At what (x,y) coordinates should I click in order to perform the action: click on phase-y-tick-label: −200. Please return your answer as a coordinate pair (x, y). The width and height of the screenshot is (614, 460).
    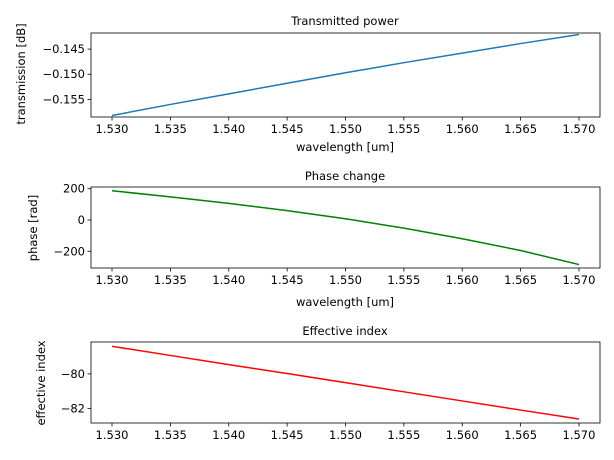
    Looking at the image, I should click on (69, 251).